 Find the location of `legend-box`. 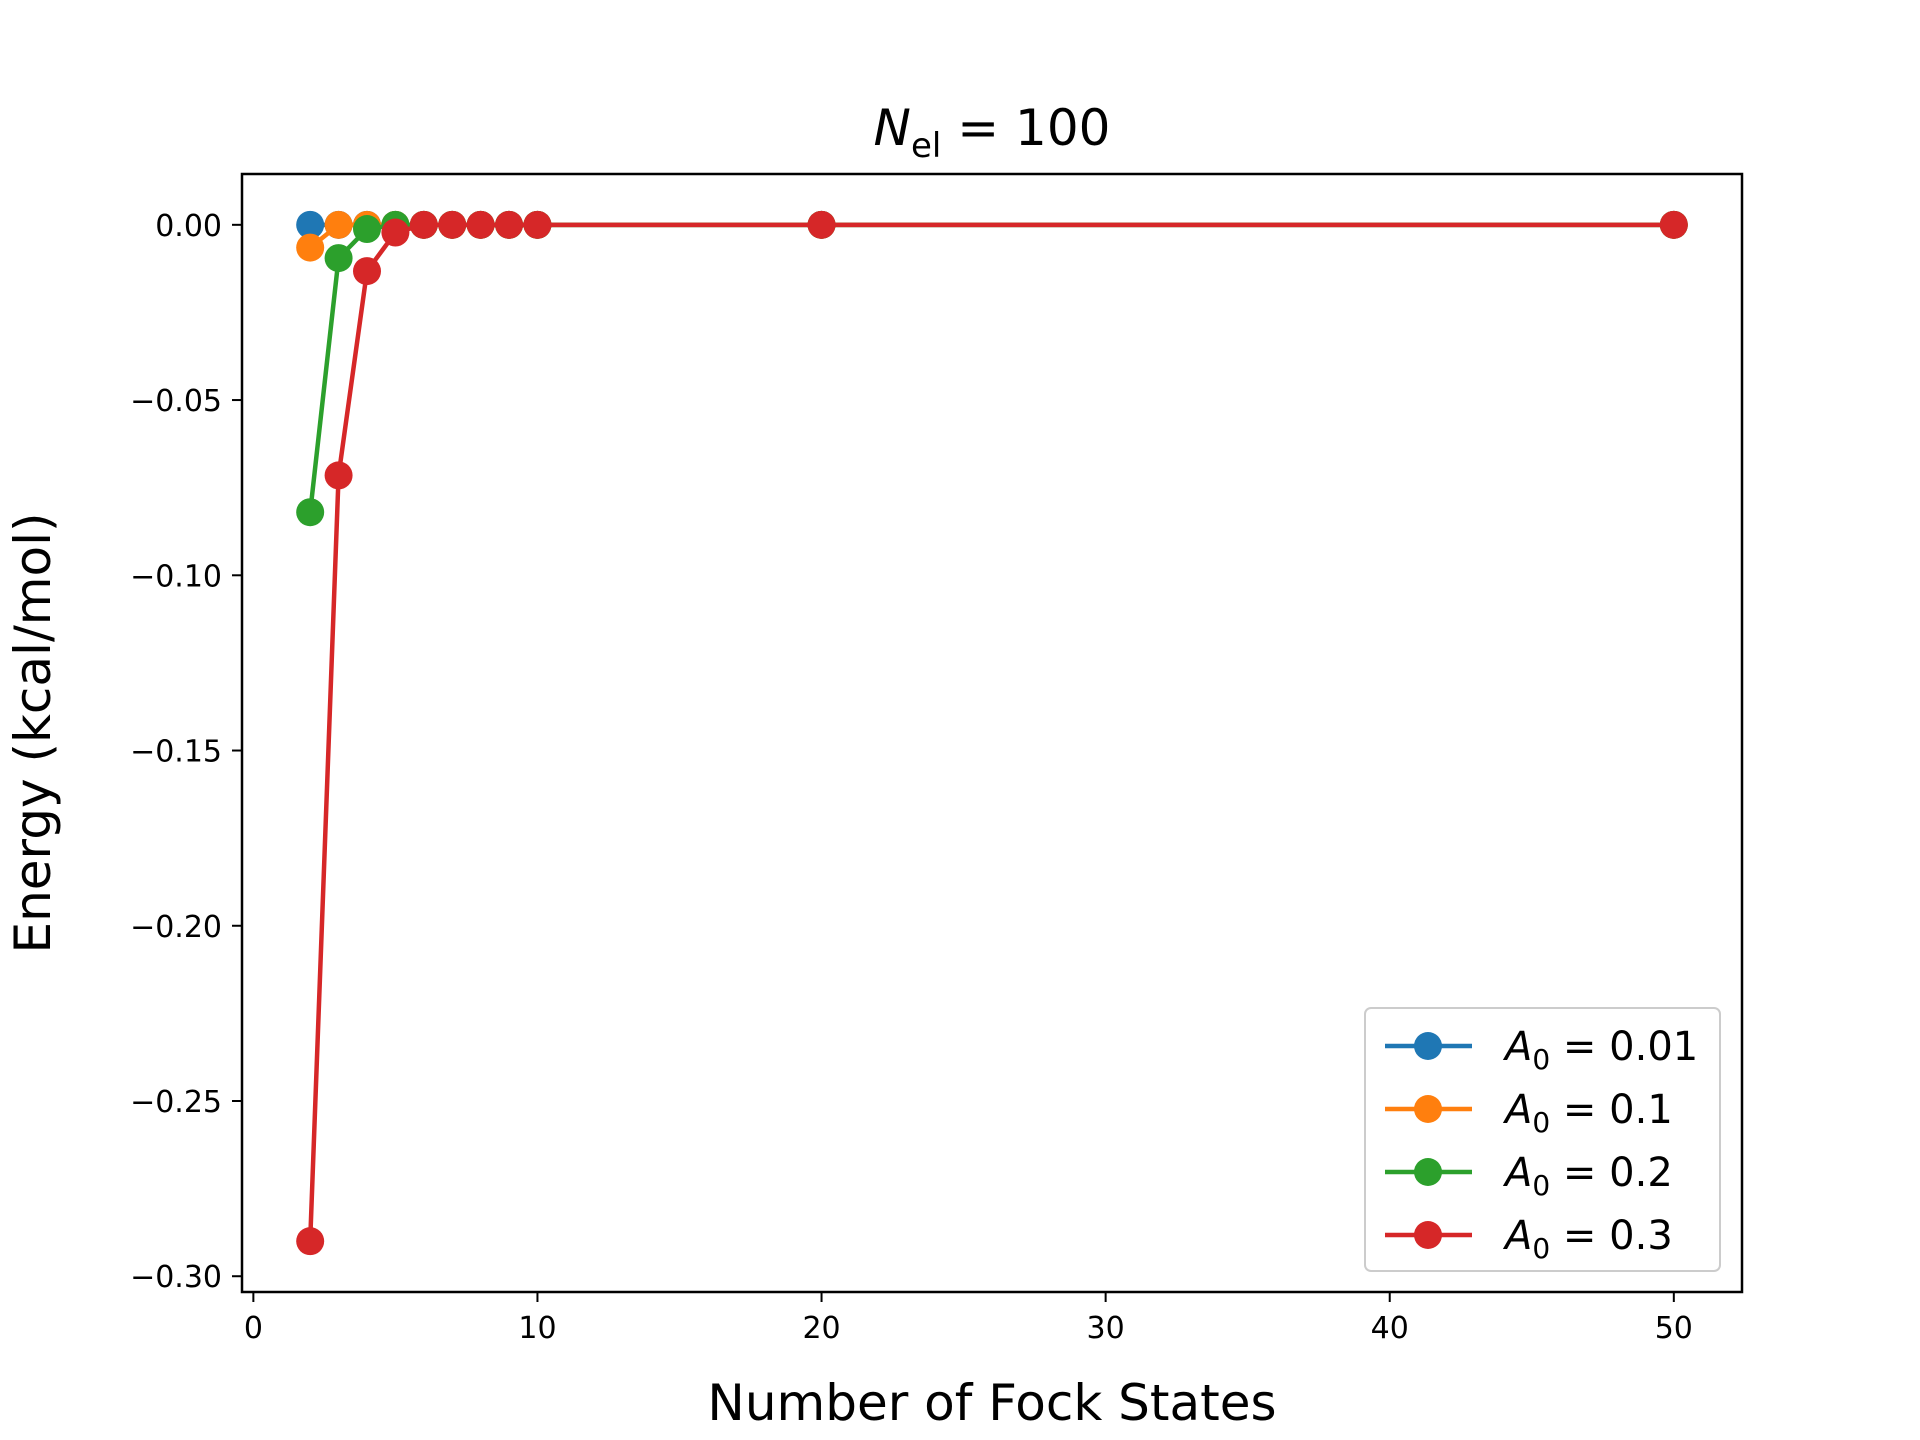

legend-box is located at coordinates (1542, 1139).